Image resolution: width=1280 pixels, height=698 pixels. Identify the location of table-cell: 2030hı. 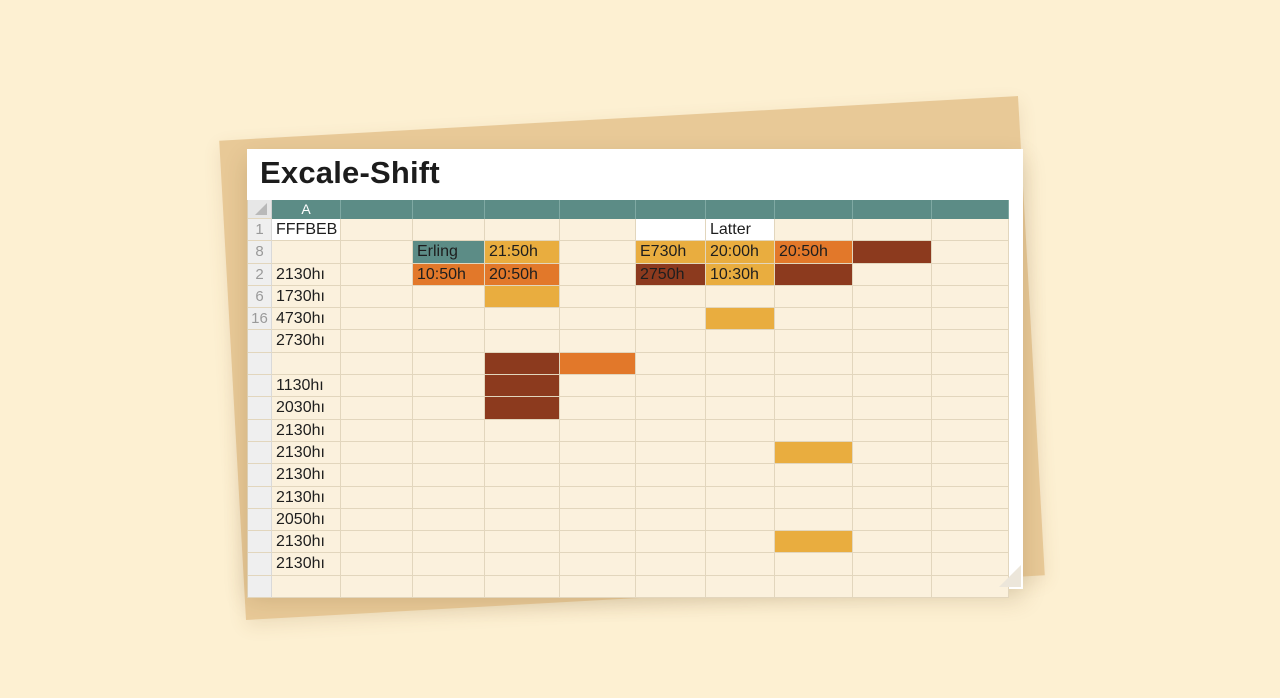
(306, 408).